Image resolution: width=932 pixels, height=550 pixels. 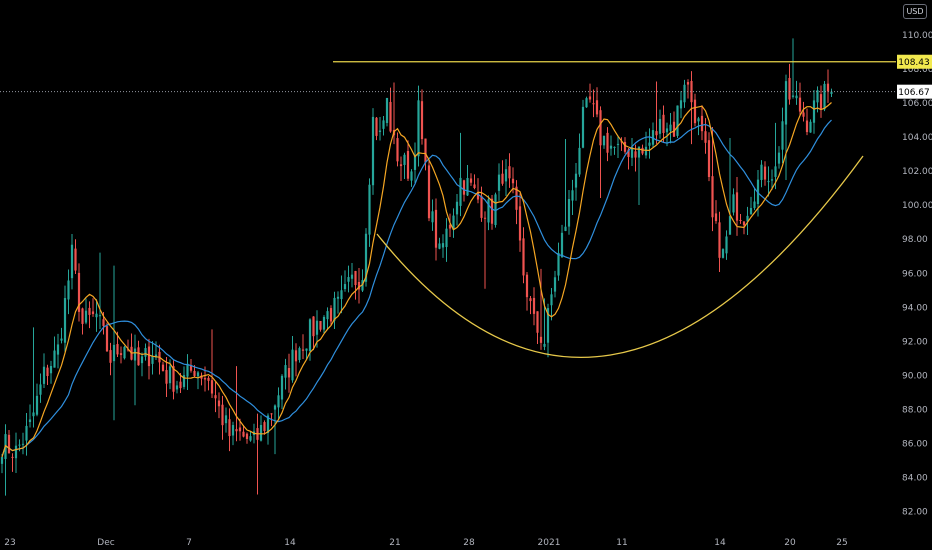 What do you see at coordinates (720, 543) in the screenshot?
I see `x-tick-label: 14` at bounding box center [720, 543].